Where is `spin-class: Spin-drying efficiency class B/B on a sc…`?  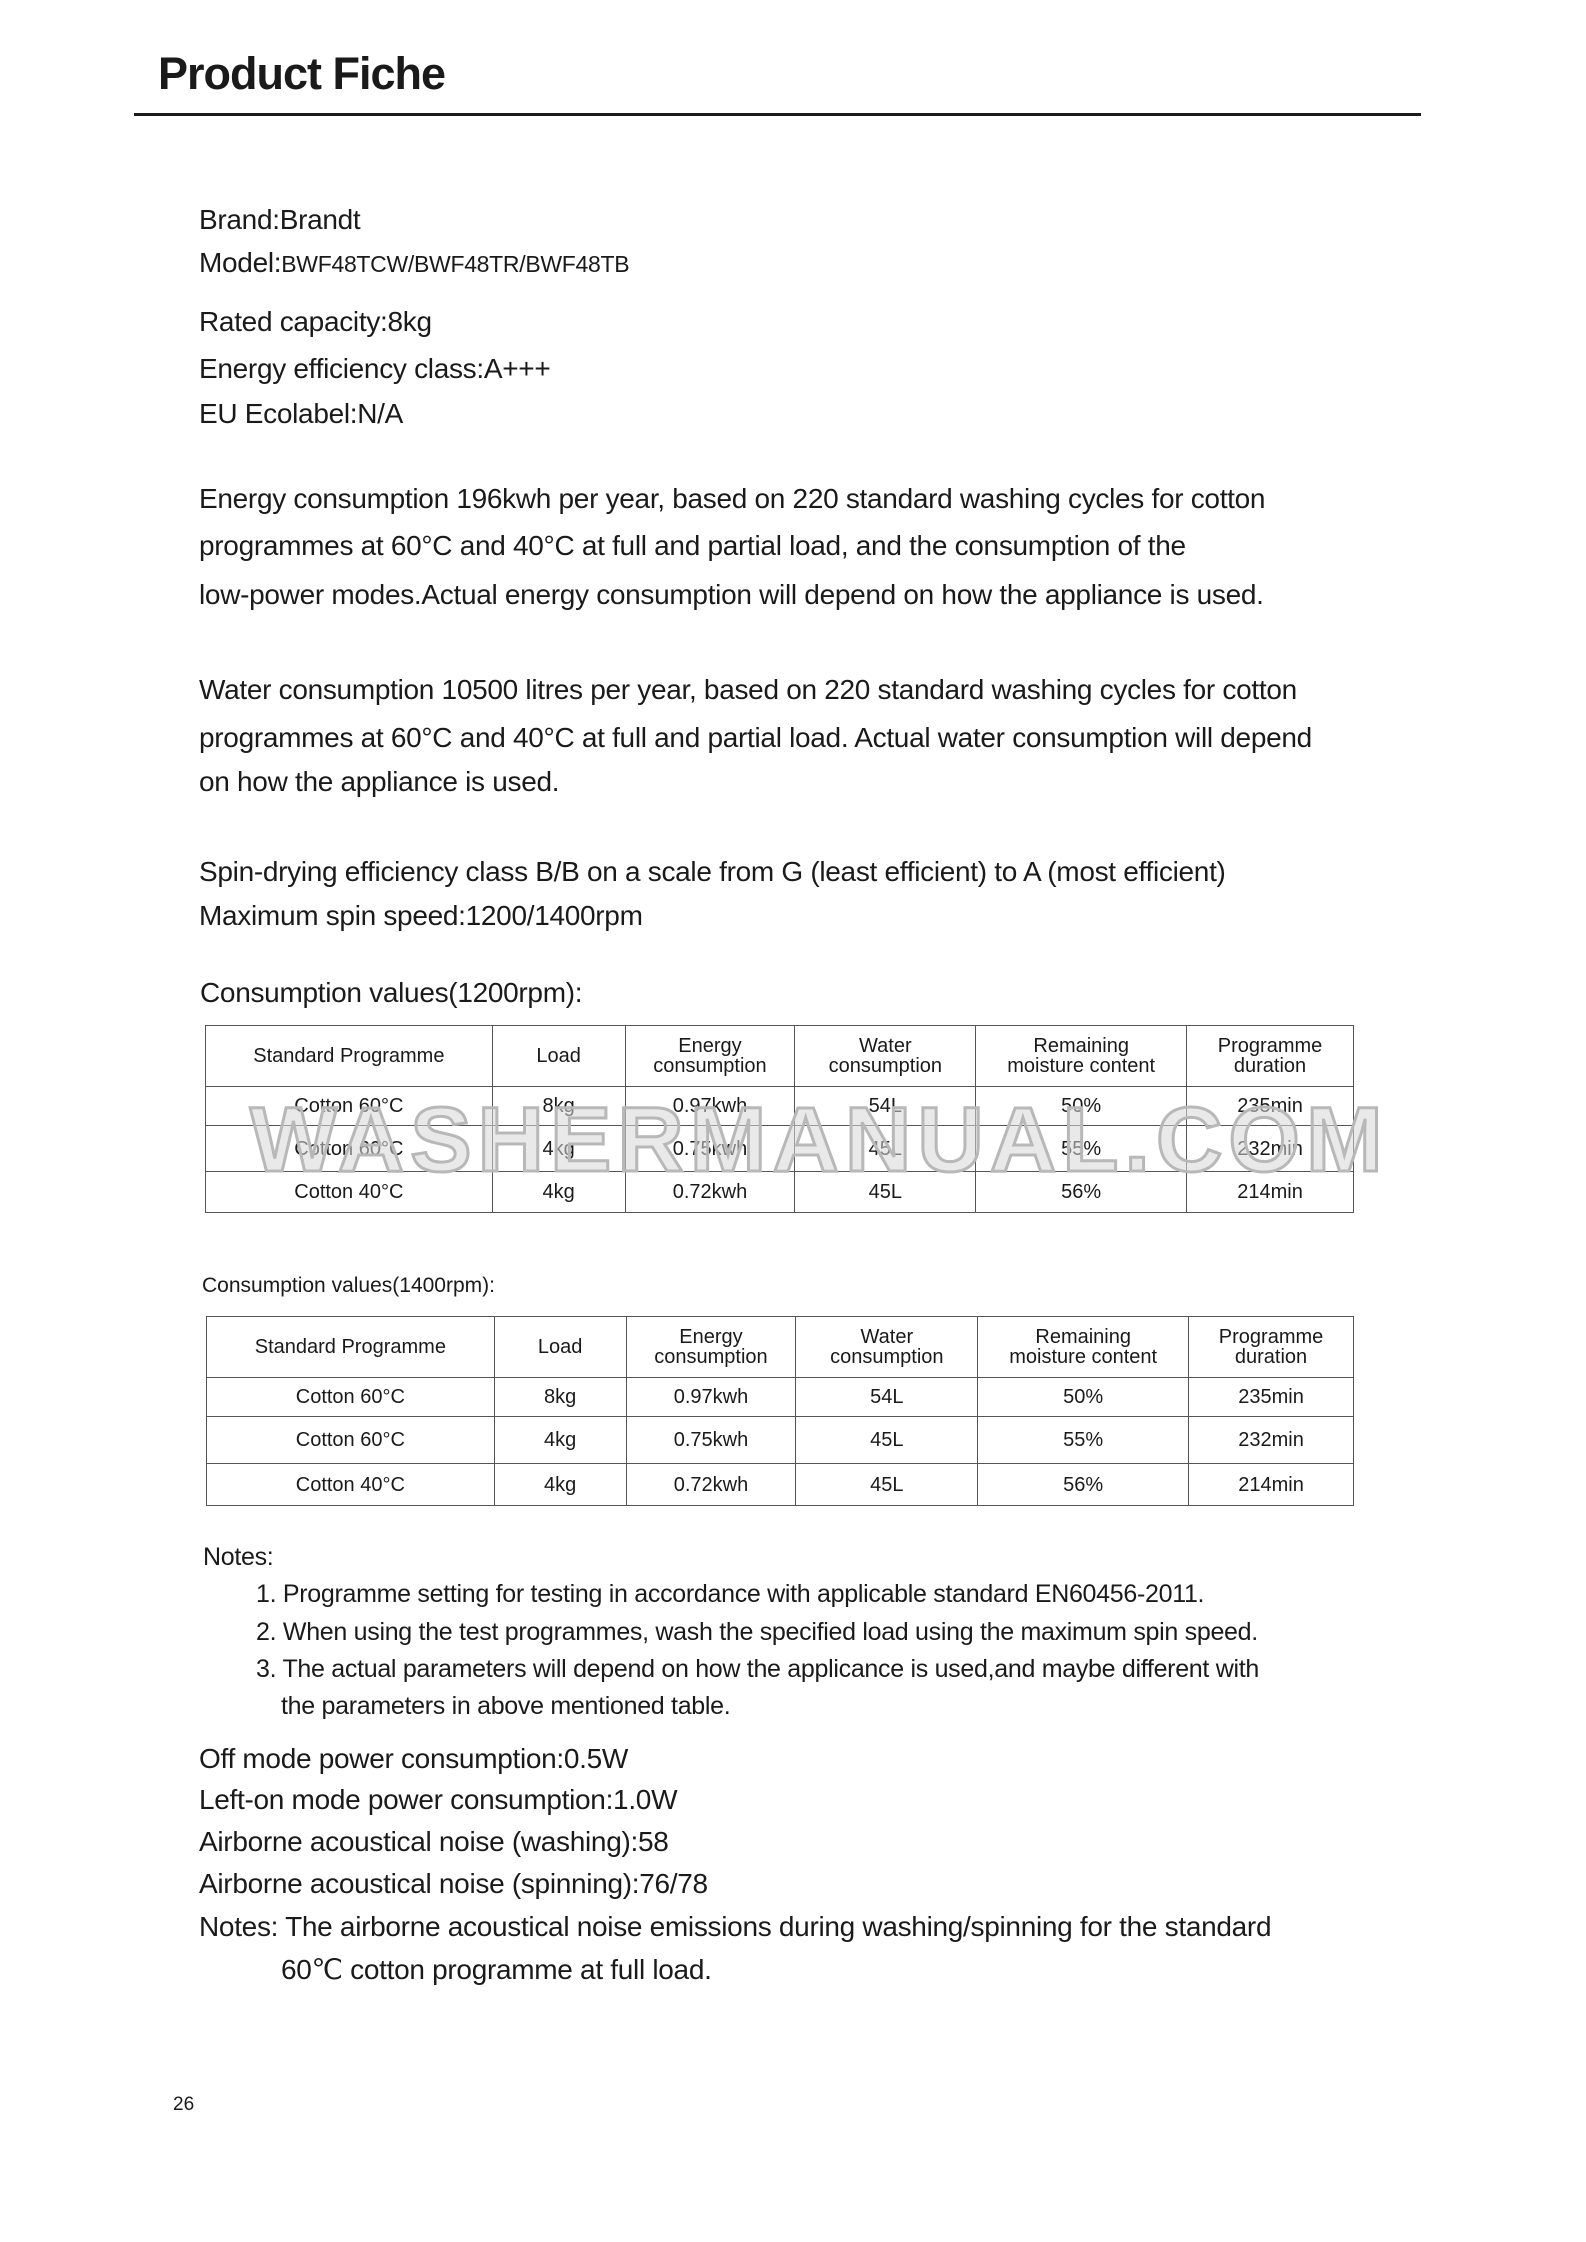
spin-class: Spin-drying efficiency class B/B on a sc… is located at coordinates (712, 871).